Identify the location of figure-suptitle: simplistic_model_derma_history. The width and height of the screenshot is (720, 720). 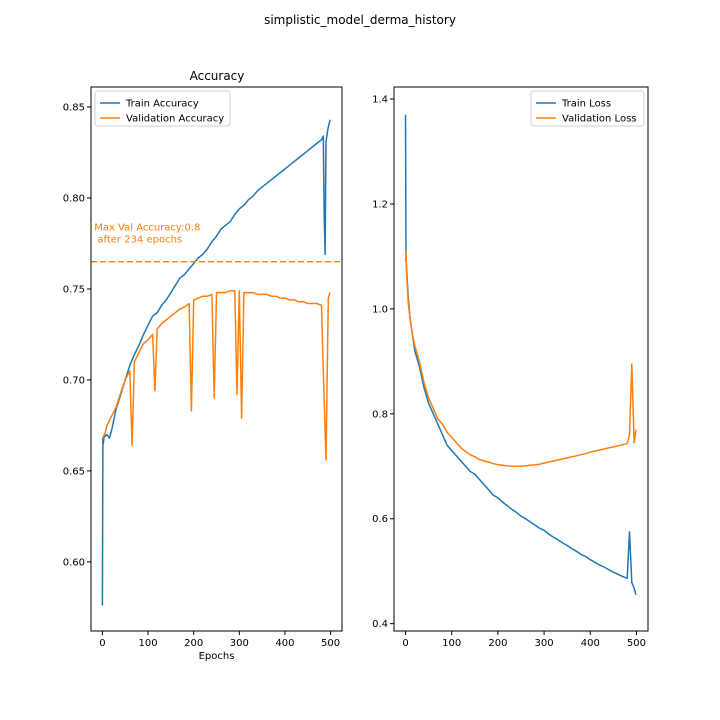
(360, 20).